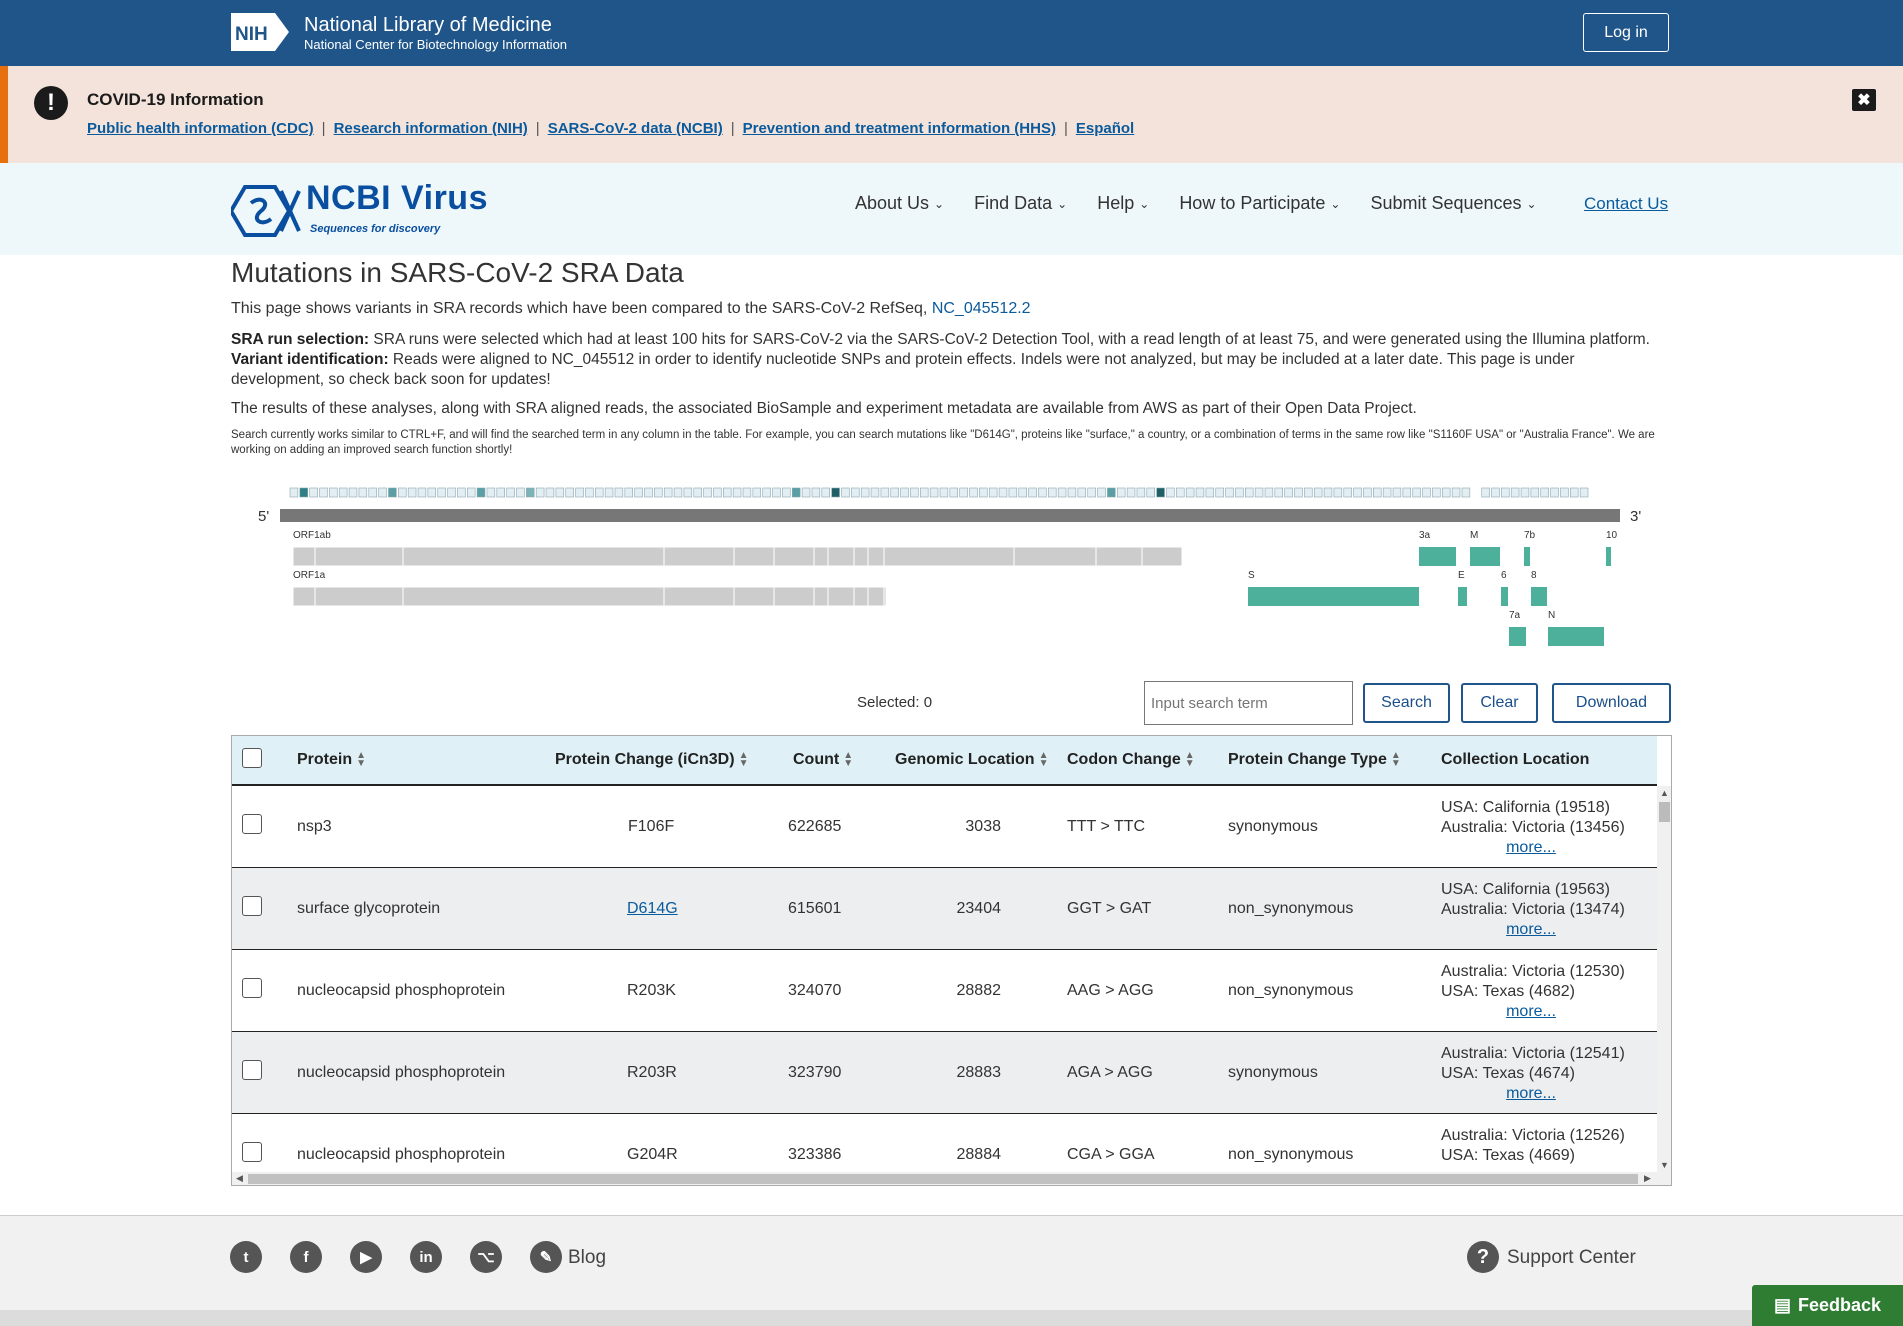 The height and width of the screenshot is (1326, 1903). I want to click on ncbi-virus-logo-text: NCBI Virus, so click(397, 198).